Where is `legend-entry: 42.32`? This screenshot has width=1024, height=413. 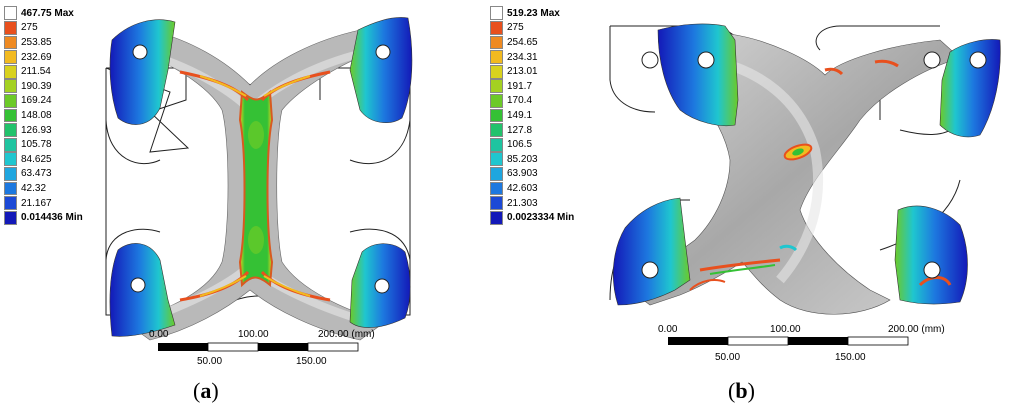
legend-entry: 42.32 is located at coordinates (25, 188).